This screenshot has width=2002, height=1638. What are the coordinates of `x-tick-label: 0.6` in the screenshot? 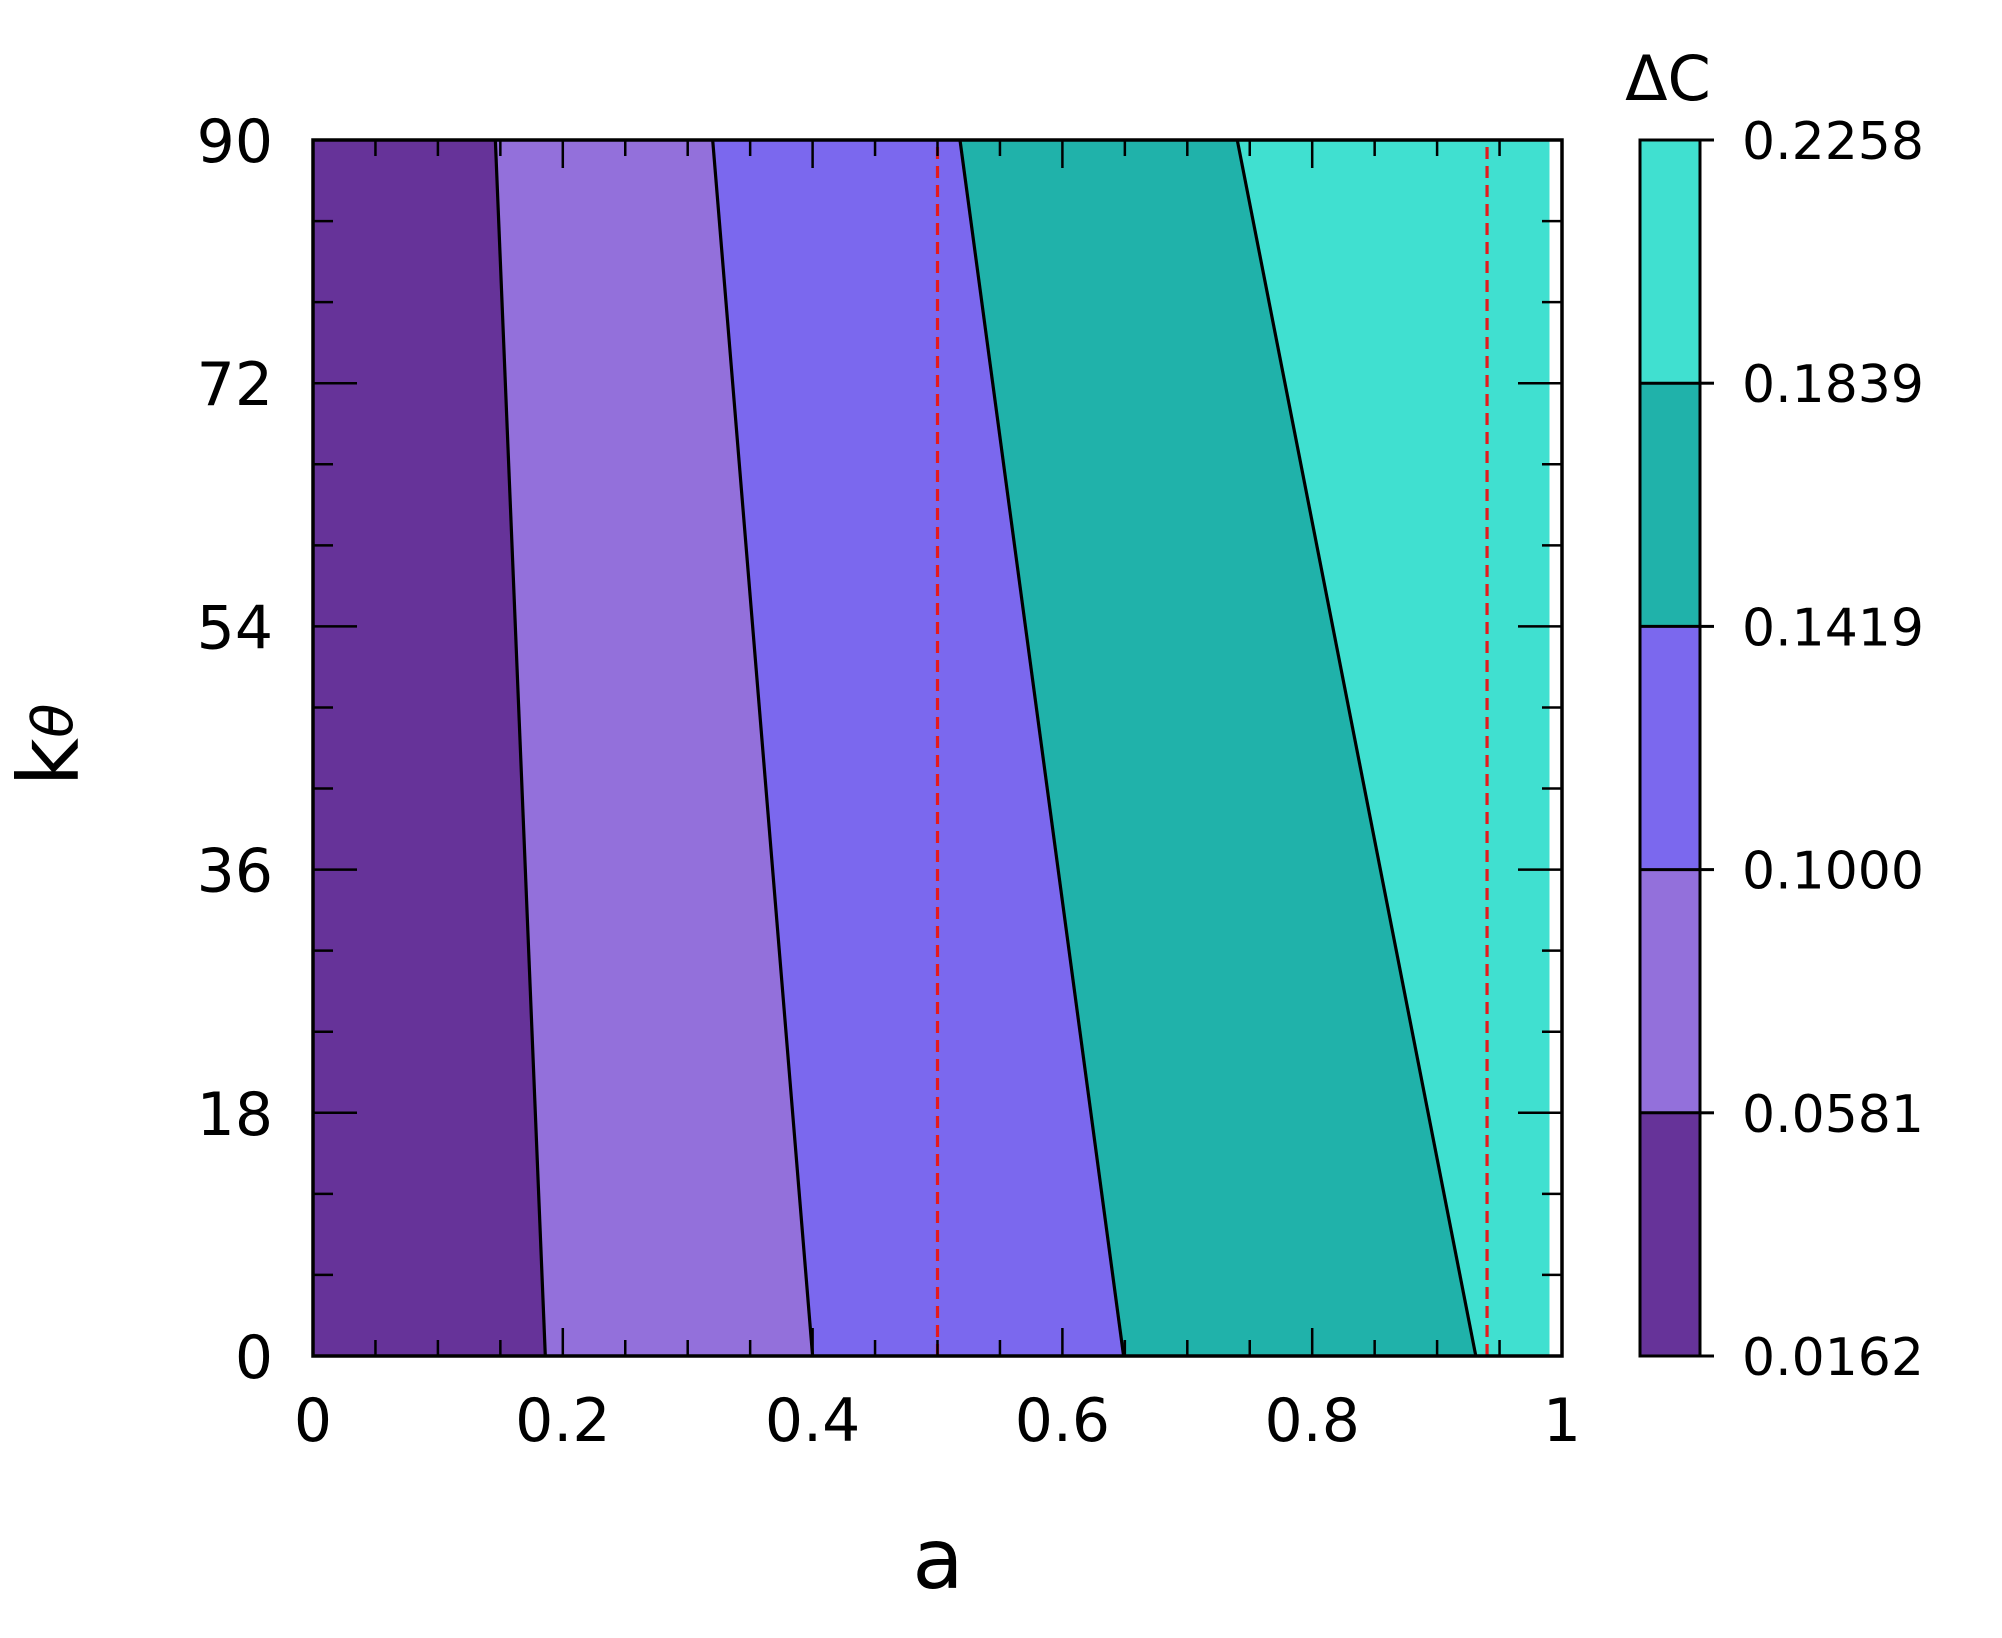 It's located at (1062, 1421).